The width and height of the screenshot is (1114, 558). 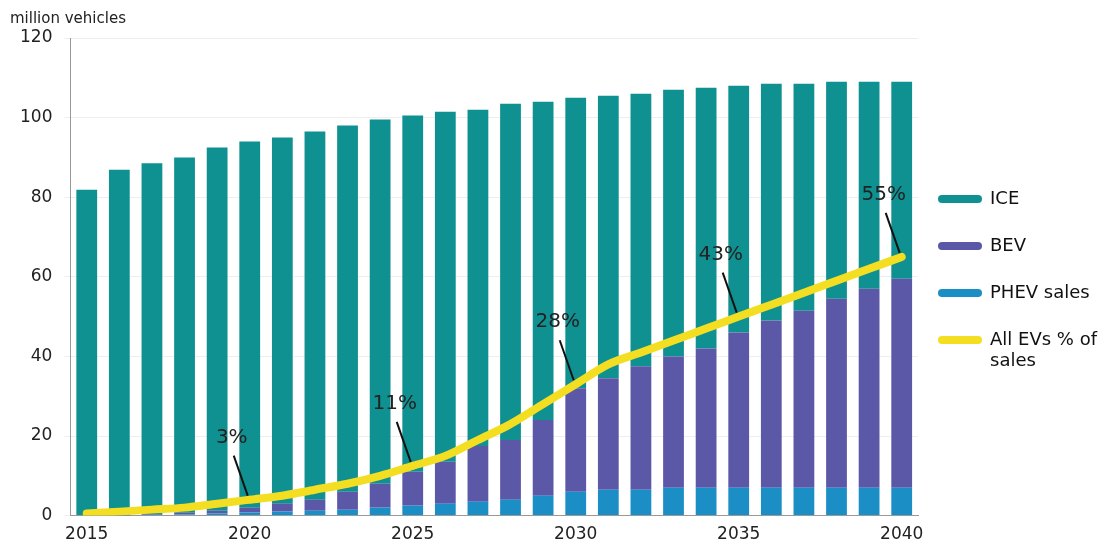 What do you see at coordinates (250, 533) in the screenshot?
I see `x-tick-label: 2020` at bounding box center [250, 533].